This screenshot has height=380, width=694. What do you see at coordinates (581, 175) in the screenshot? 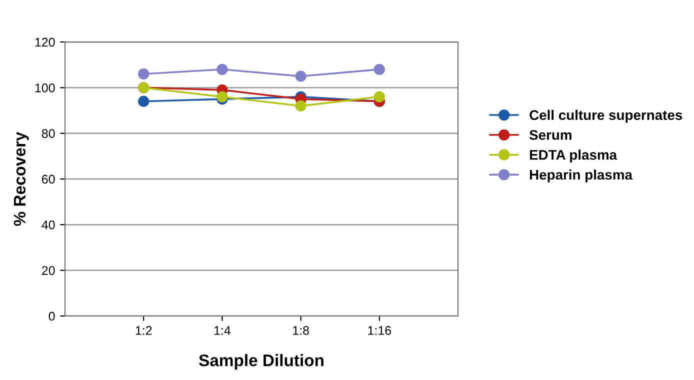
I see `legend-label: Heparin plasma` at bounding box center [581, 175].